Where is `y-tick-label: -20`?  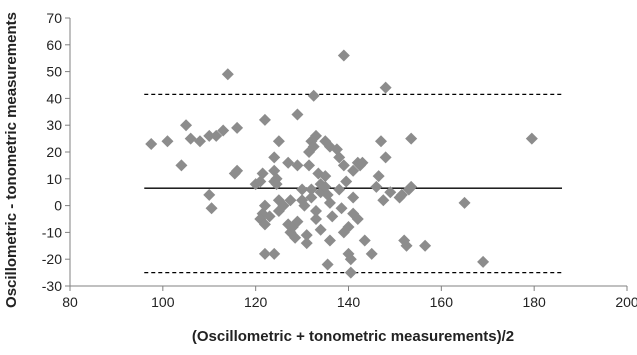 y-tick-label: -20 is located at coordinates (52, 259).